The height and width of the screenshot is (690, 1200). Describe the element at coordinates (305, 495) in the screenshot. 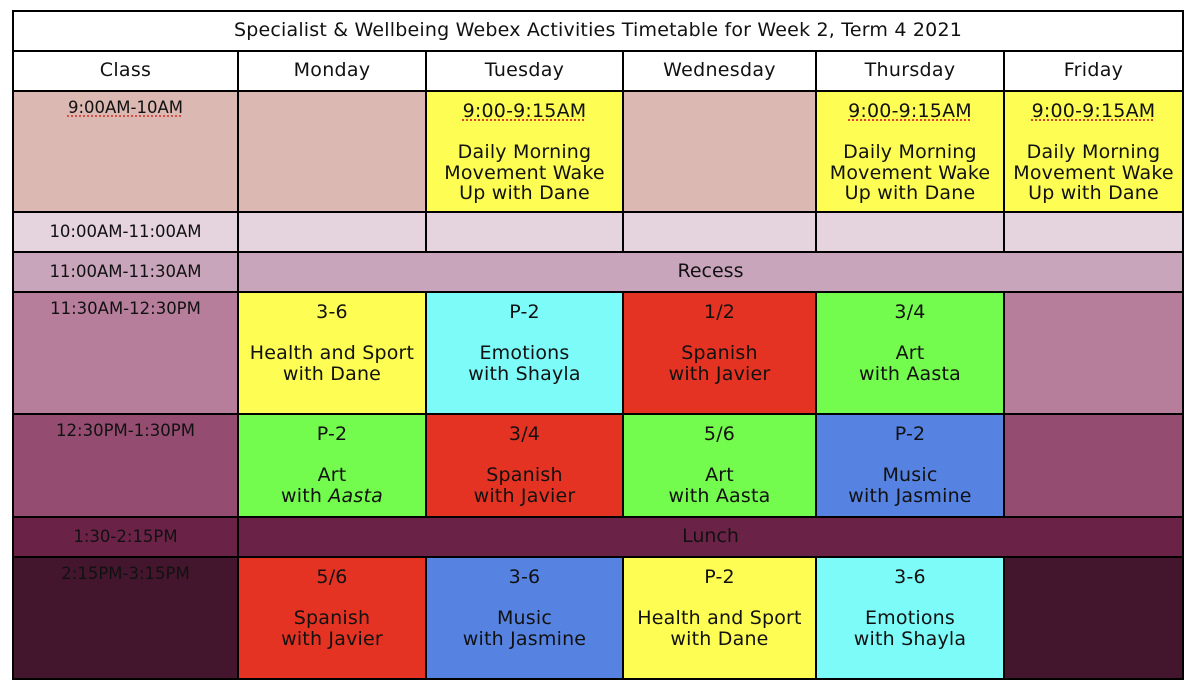

I see `activity-prefix: with` at that location.